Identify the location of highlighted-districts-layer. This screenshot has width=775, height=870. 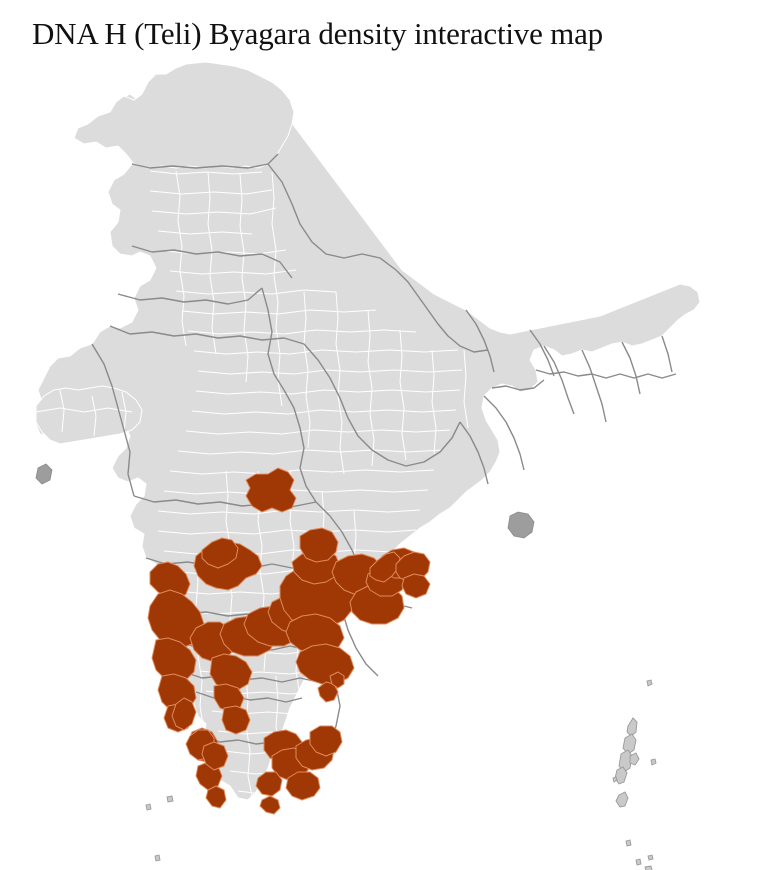
(289, 641).